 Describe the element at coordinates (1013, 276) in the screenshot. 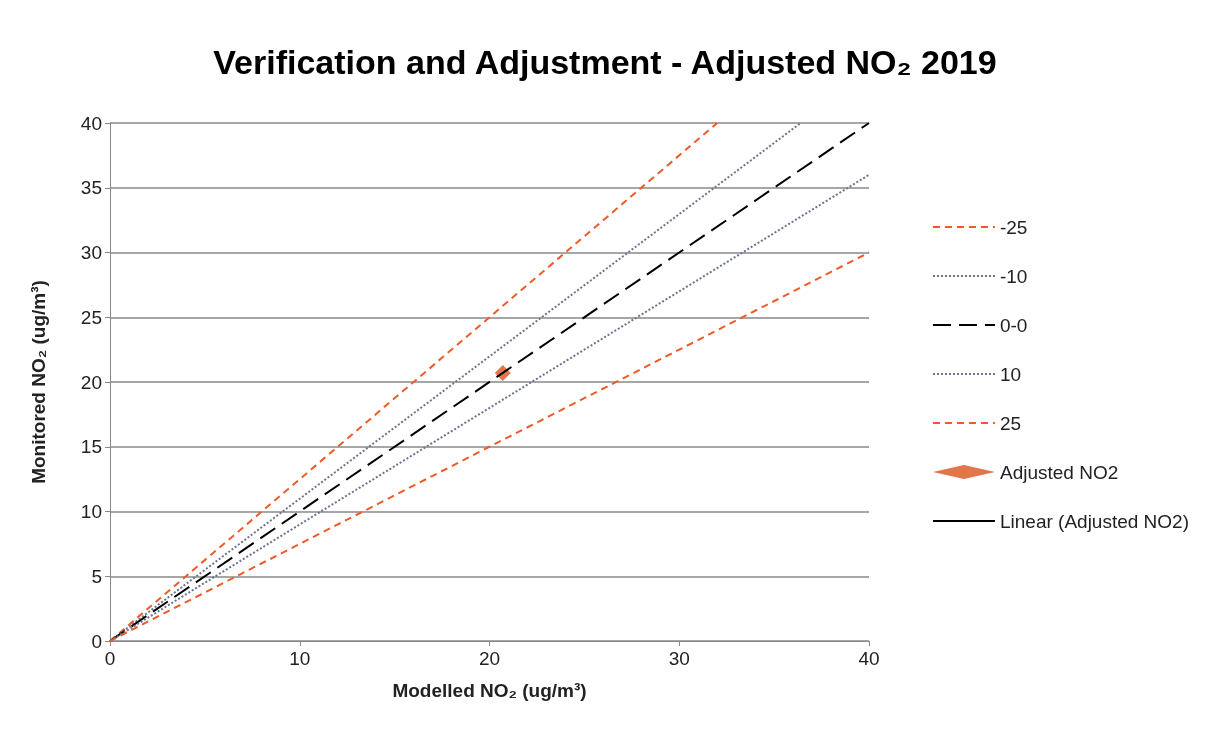

I see `legend-label: -10` at that location.